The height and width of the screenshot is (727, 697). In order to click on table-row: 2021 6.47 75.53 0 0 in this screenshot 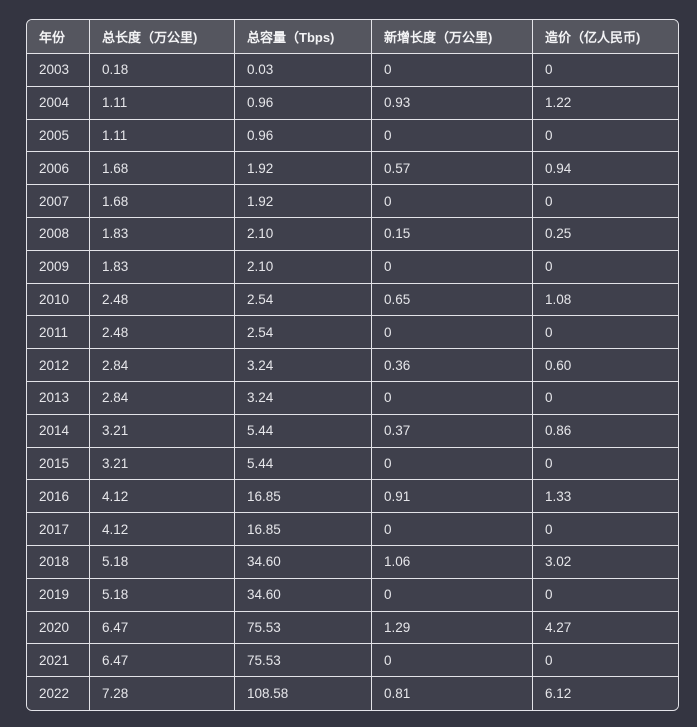, I will do `click(352, 661)`.